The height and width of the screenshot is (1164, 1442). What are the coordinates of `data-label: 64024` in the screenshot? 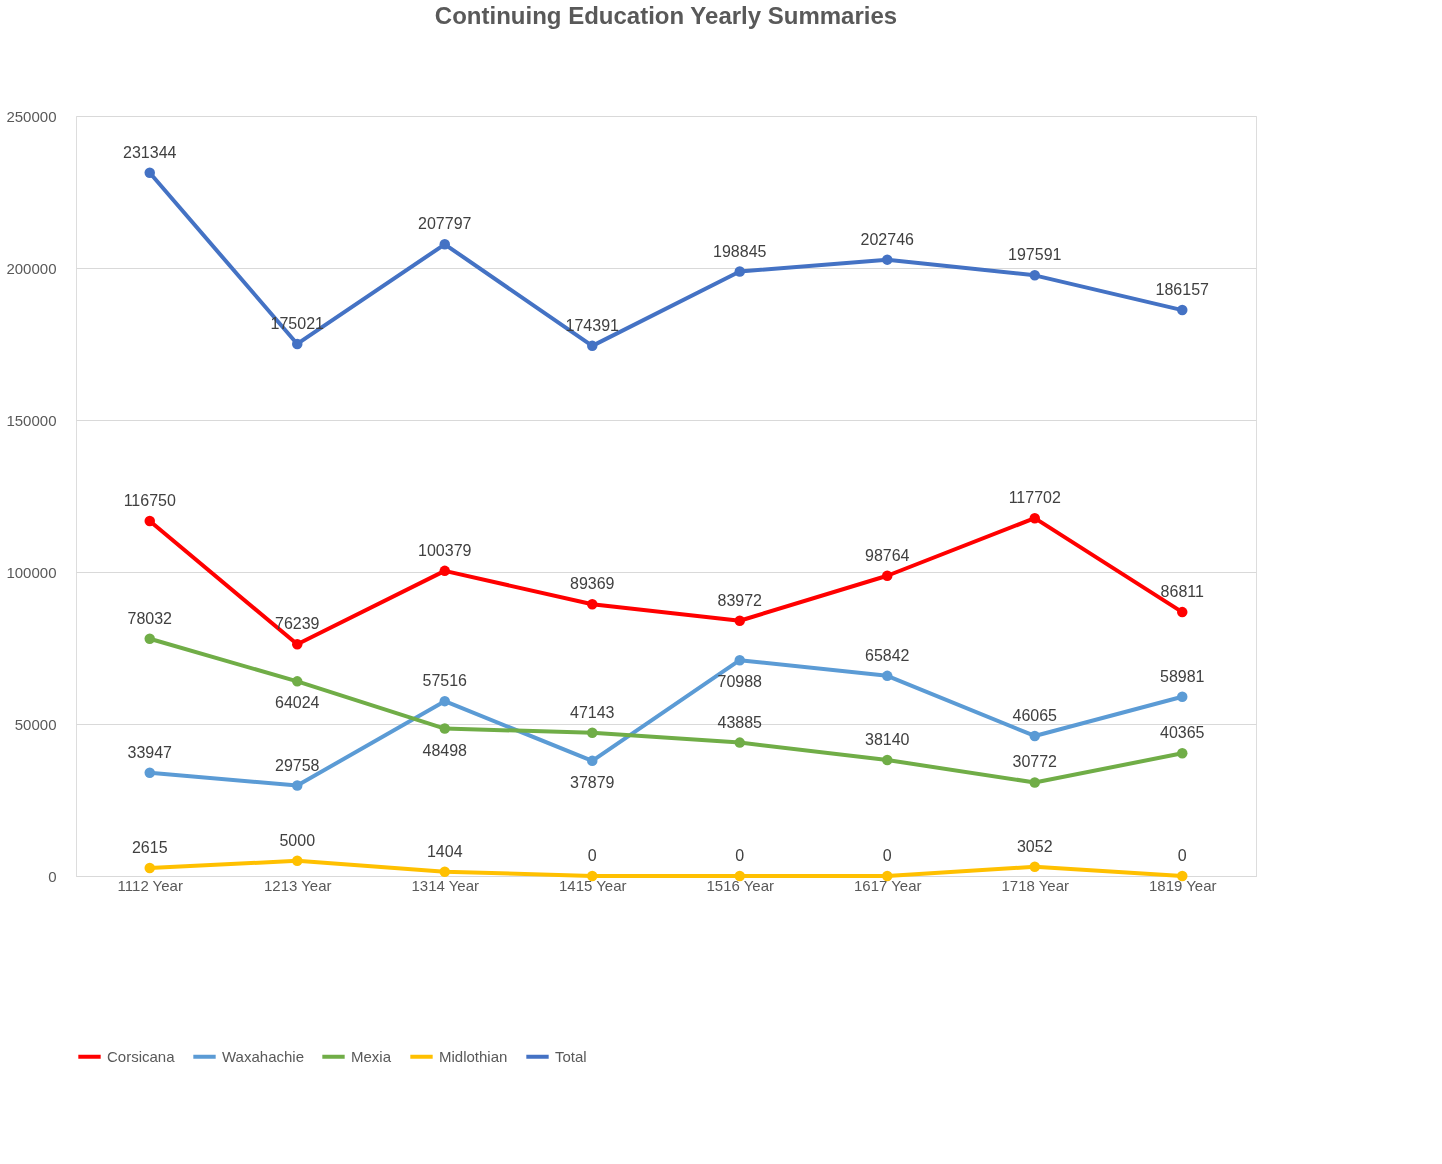 It's located at (297, 703).